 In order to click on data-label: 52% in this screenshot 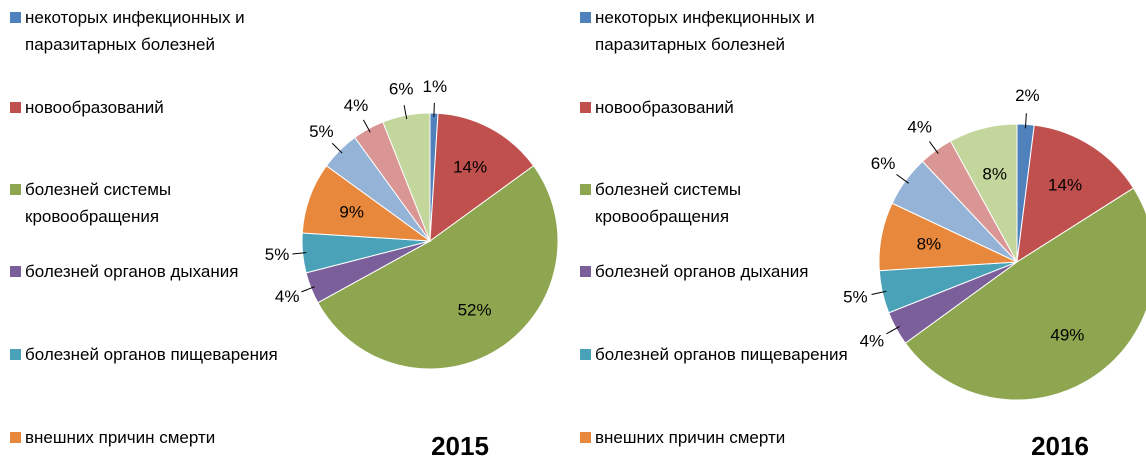, I will do `click(475, 310)`.